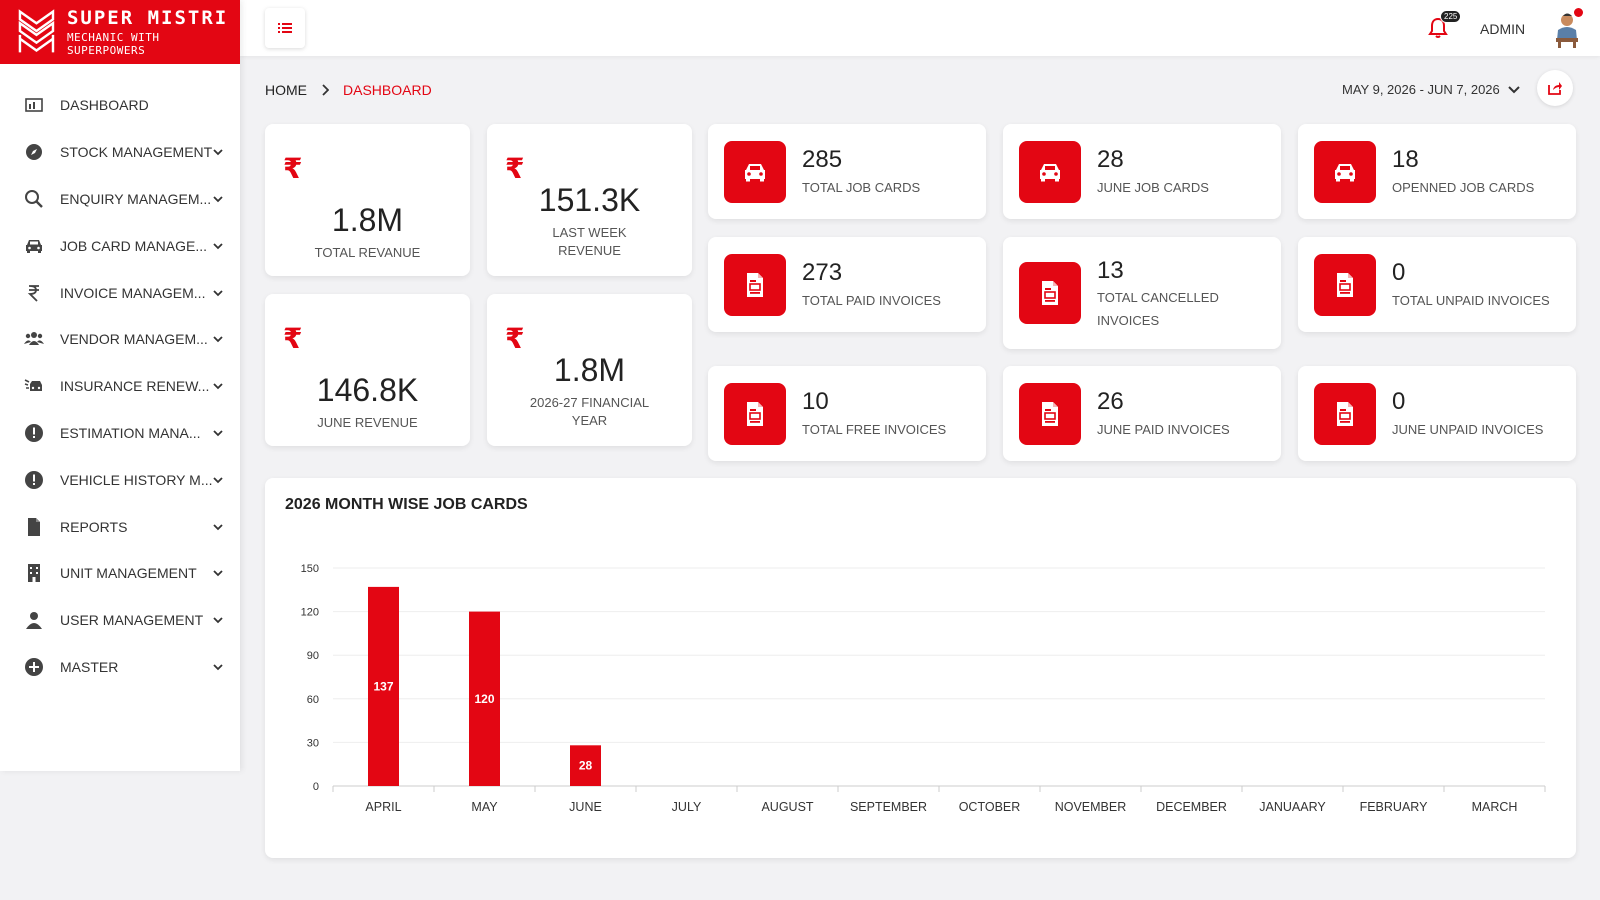 This screenshot has height=900, width=1600. I want to click on sidebar-item-unit-management: UNIT MANAGEMENT, so click(120, 573).